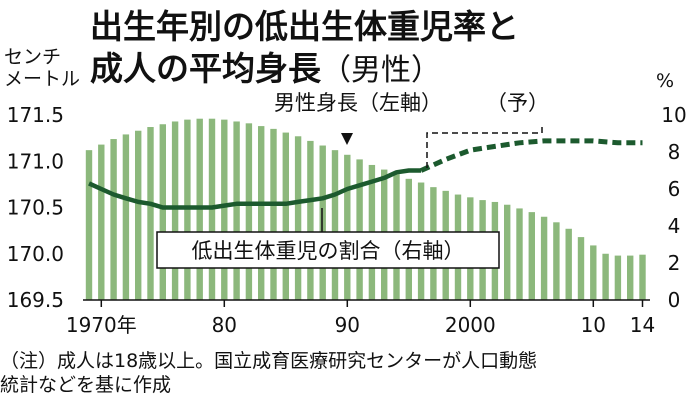 The width and height of the screenshot is (696, 415). I want to click on left-tick-label: 171.5, so click(35, 115).